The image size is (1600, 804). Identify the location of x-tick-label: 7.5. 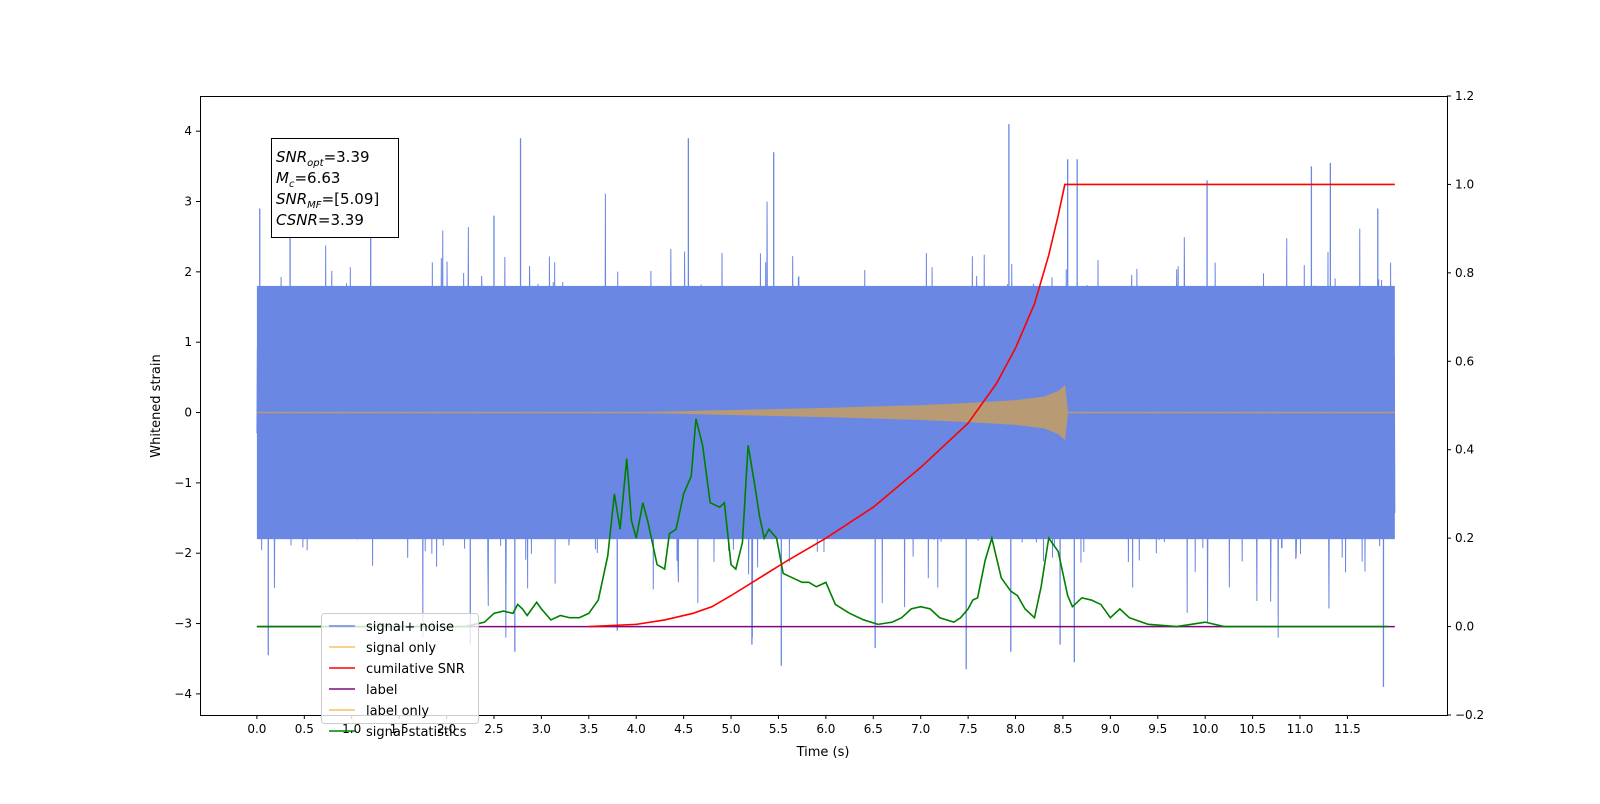
(968, 729).